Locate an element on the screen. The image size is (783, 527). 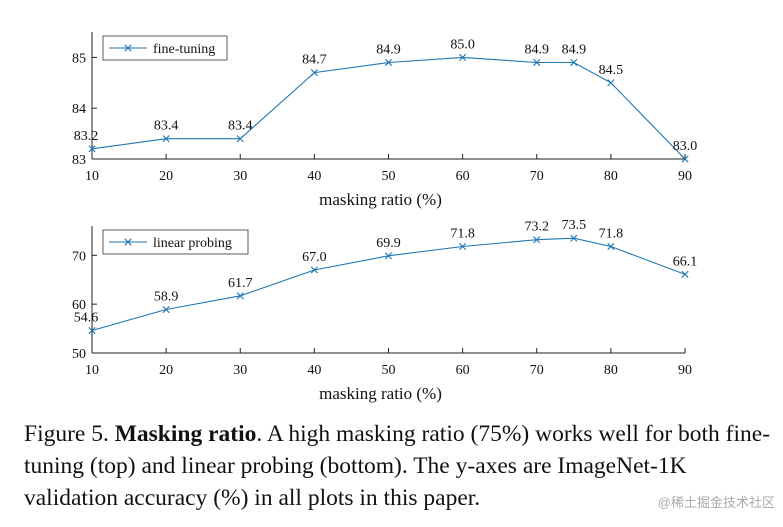
data-label: 73.5 is located at coordinates (574, 225).